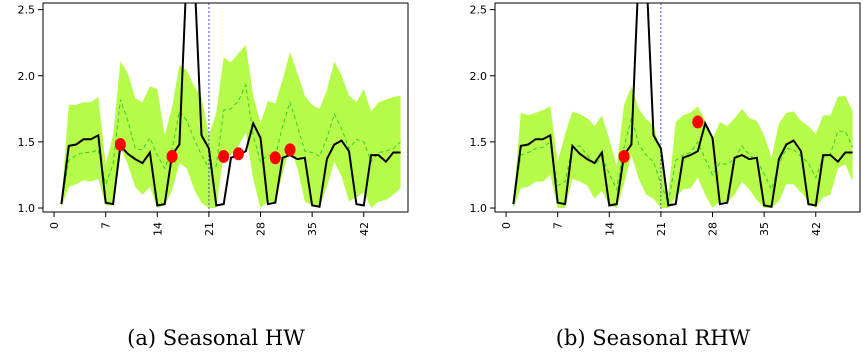 This screenshot has height=356, width=863. What do you see at coordinates (216, 338) in the screenshot?
I see `caption-a: (a) Seasonal HW` at bounding box center [216, 338].